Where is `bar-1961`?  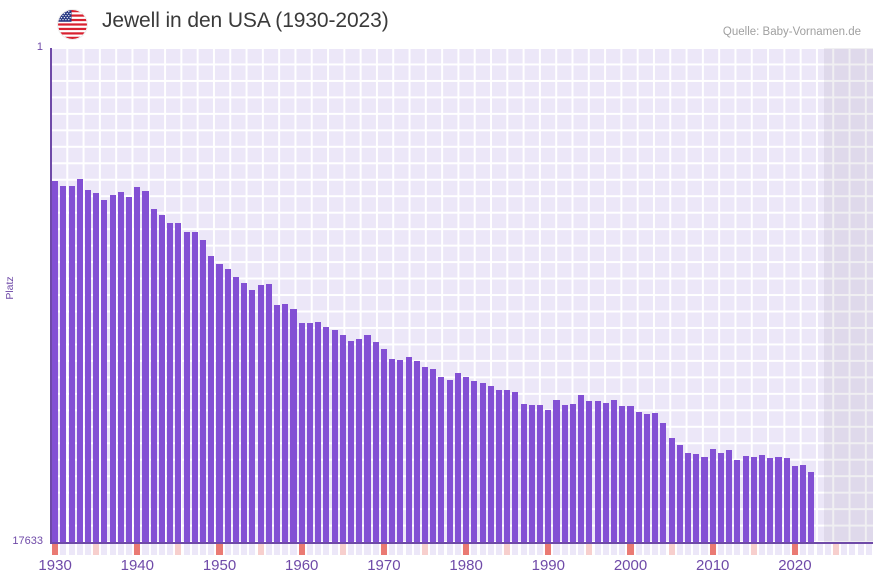 bar-1961 is located at coordinates (309, 432).